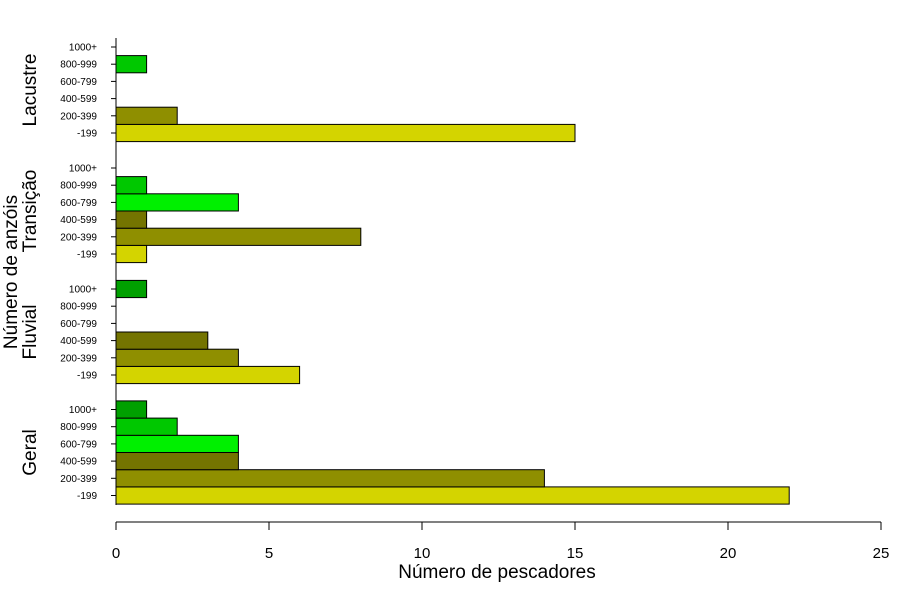  Describe the element at coordinates (30, 211) in the screenshot. I see `group-label: Transição` at that location.